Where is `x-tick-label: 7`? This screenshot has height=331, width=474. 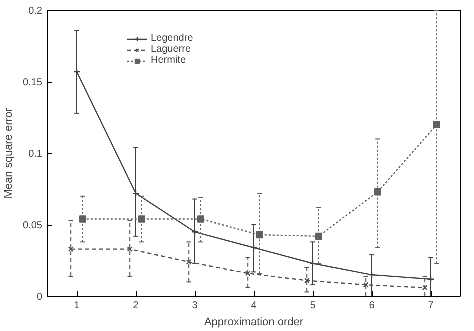
x-tick-label: 7 is located at coordinates (431, 306).